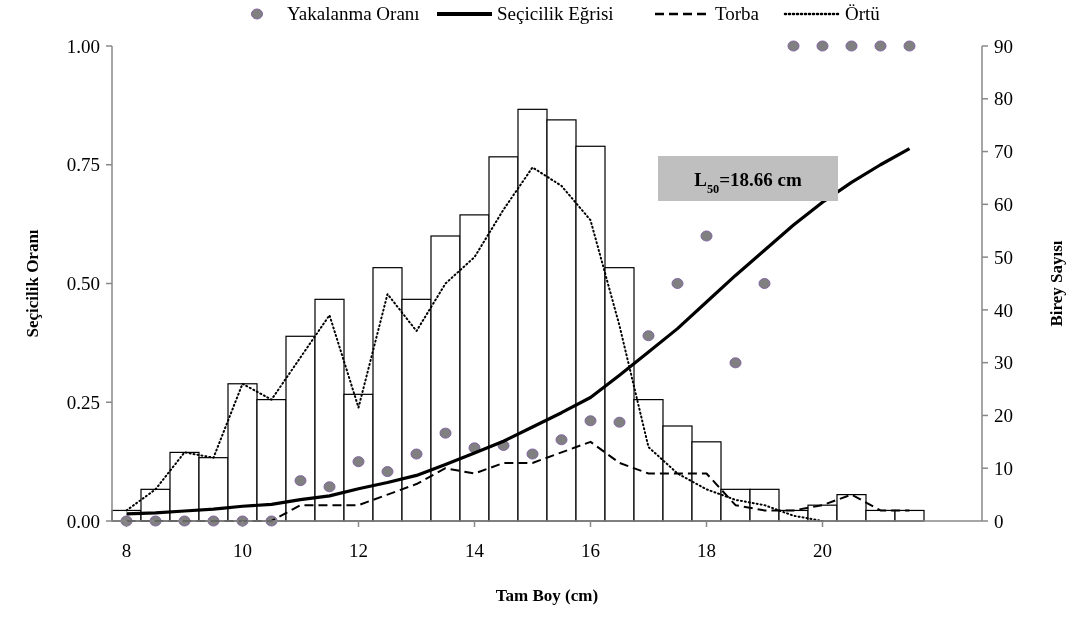 The image size is (1076, 621). Describe the element at coordinates (1003, 204) in the screenshot. I see `y2-tick-label: 60` at that location.